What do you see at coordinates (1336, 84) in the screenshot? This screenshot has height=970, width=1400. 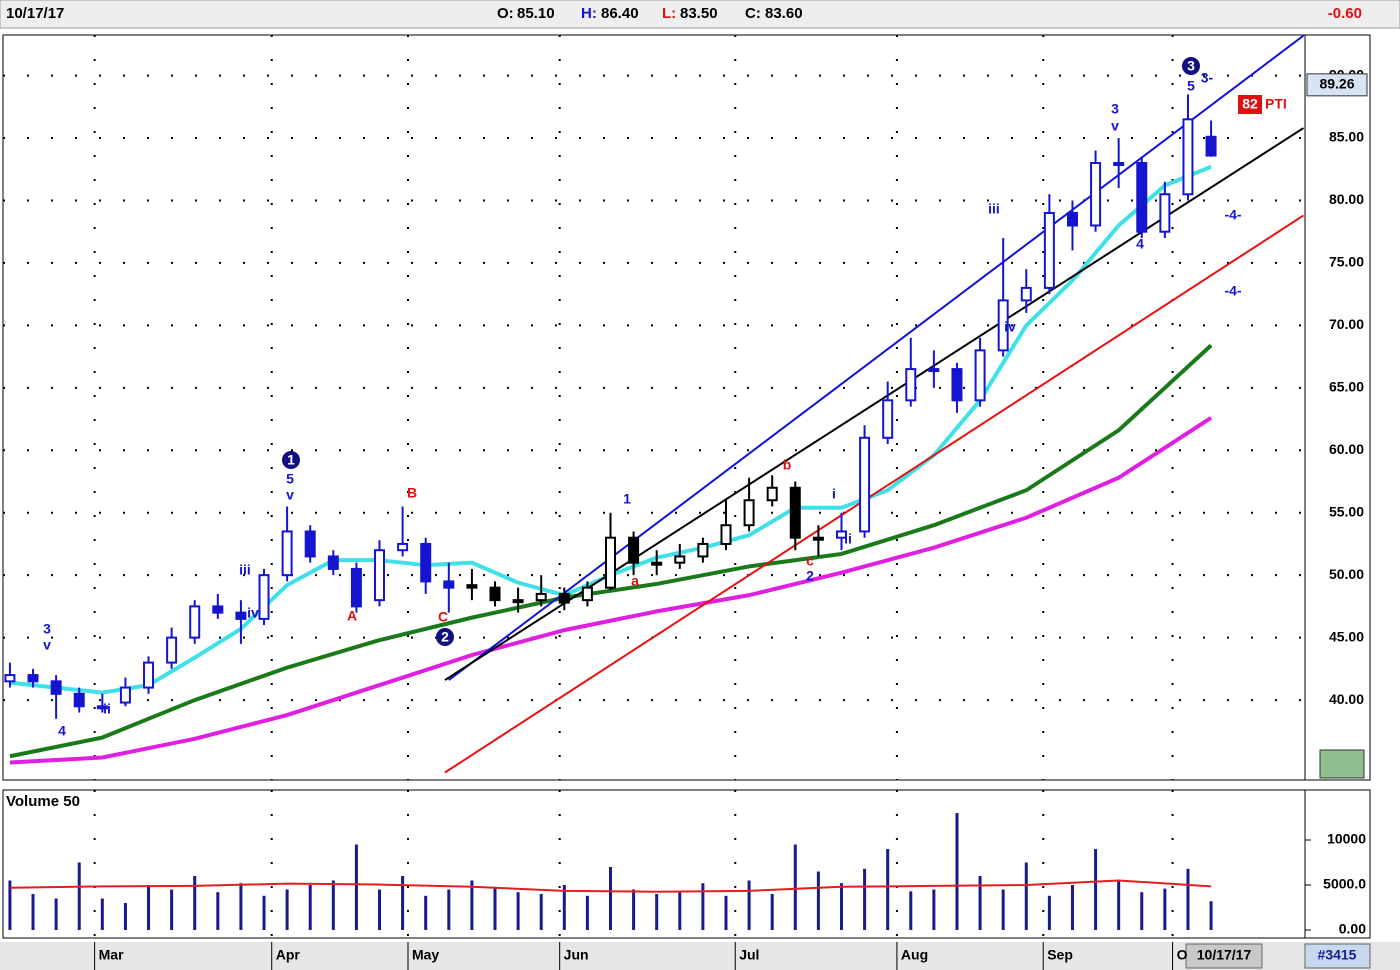 I see `last-price: 89.26` at bounding box center [1336, 84].